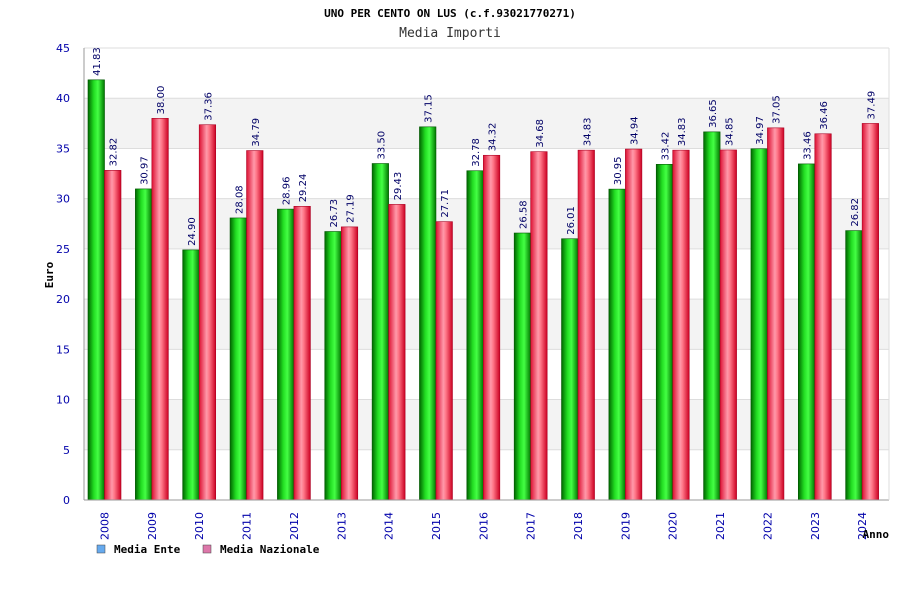  Describe the element at coordinates (63, 299) in the screenshot. I see `y-tick-label: 20` at that location.